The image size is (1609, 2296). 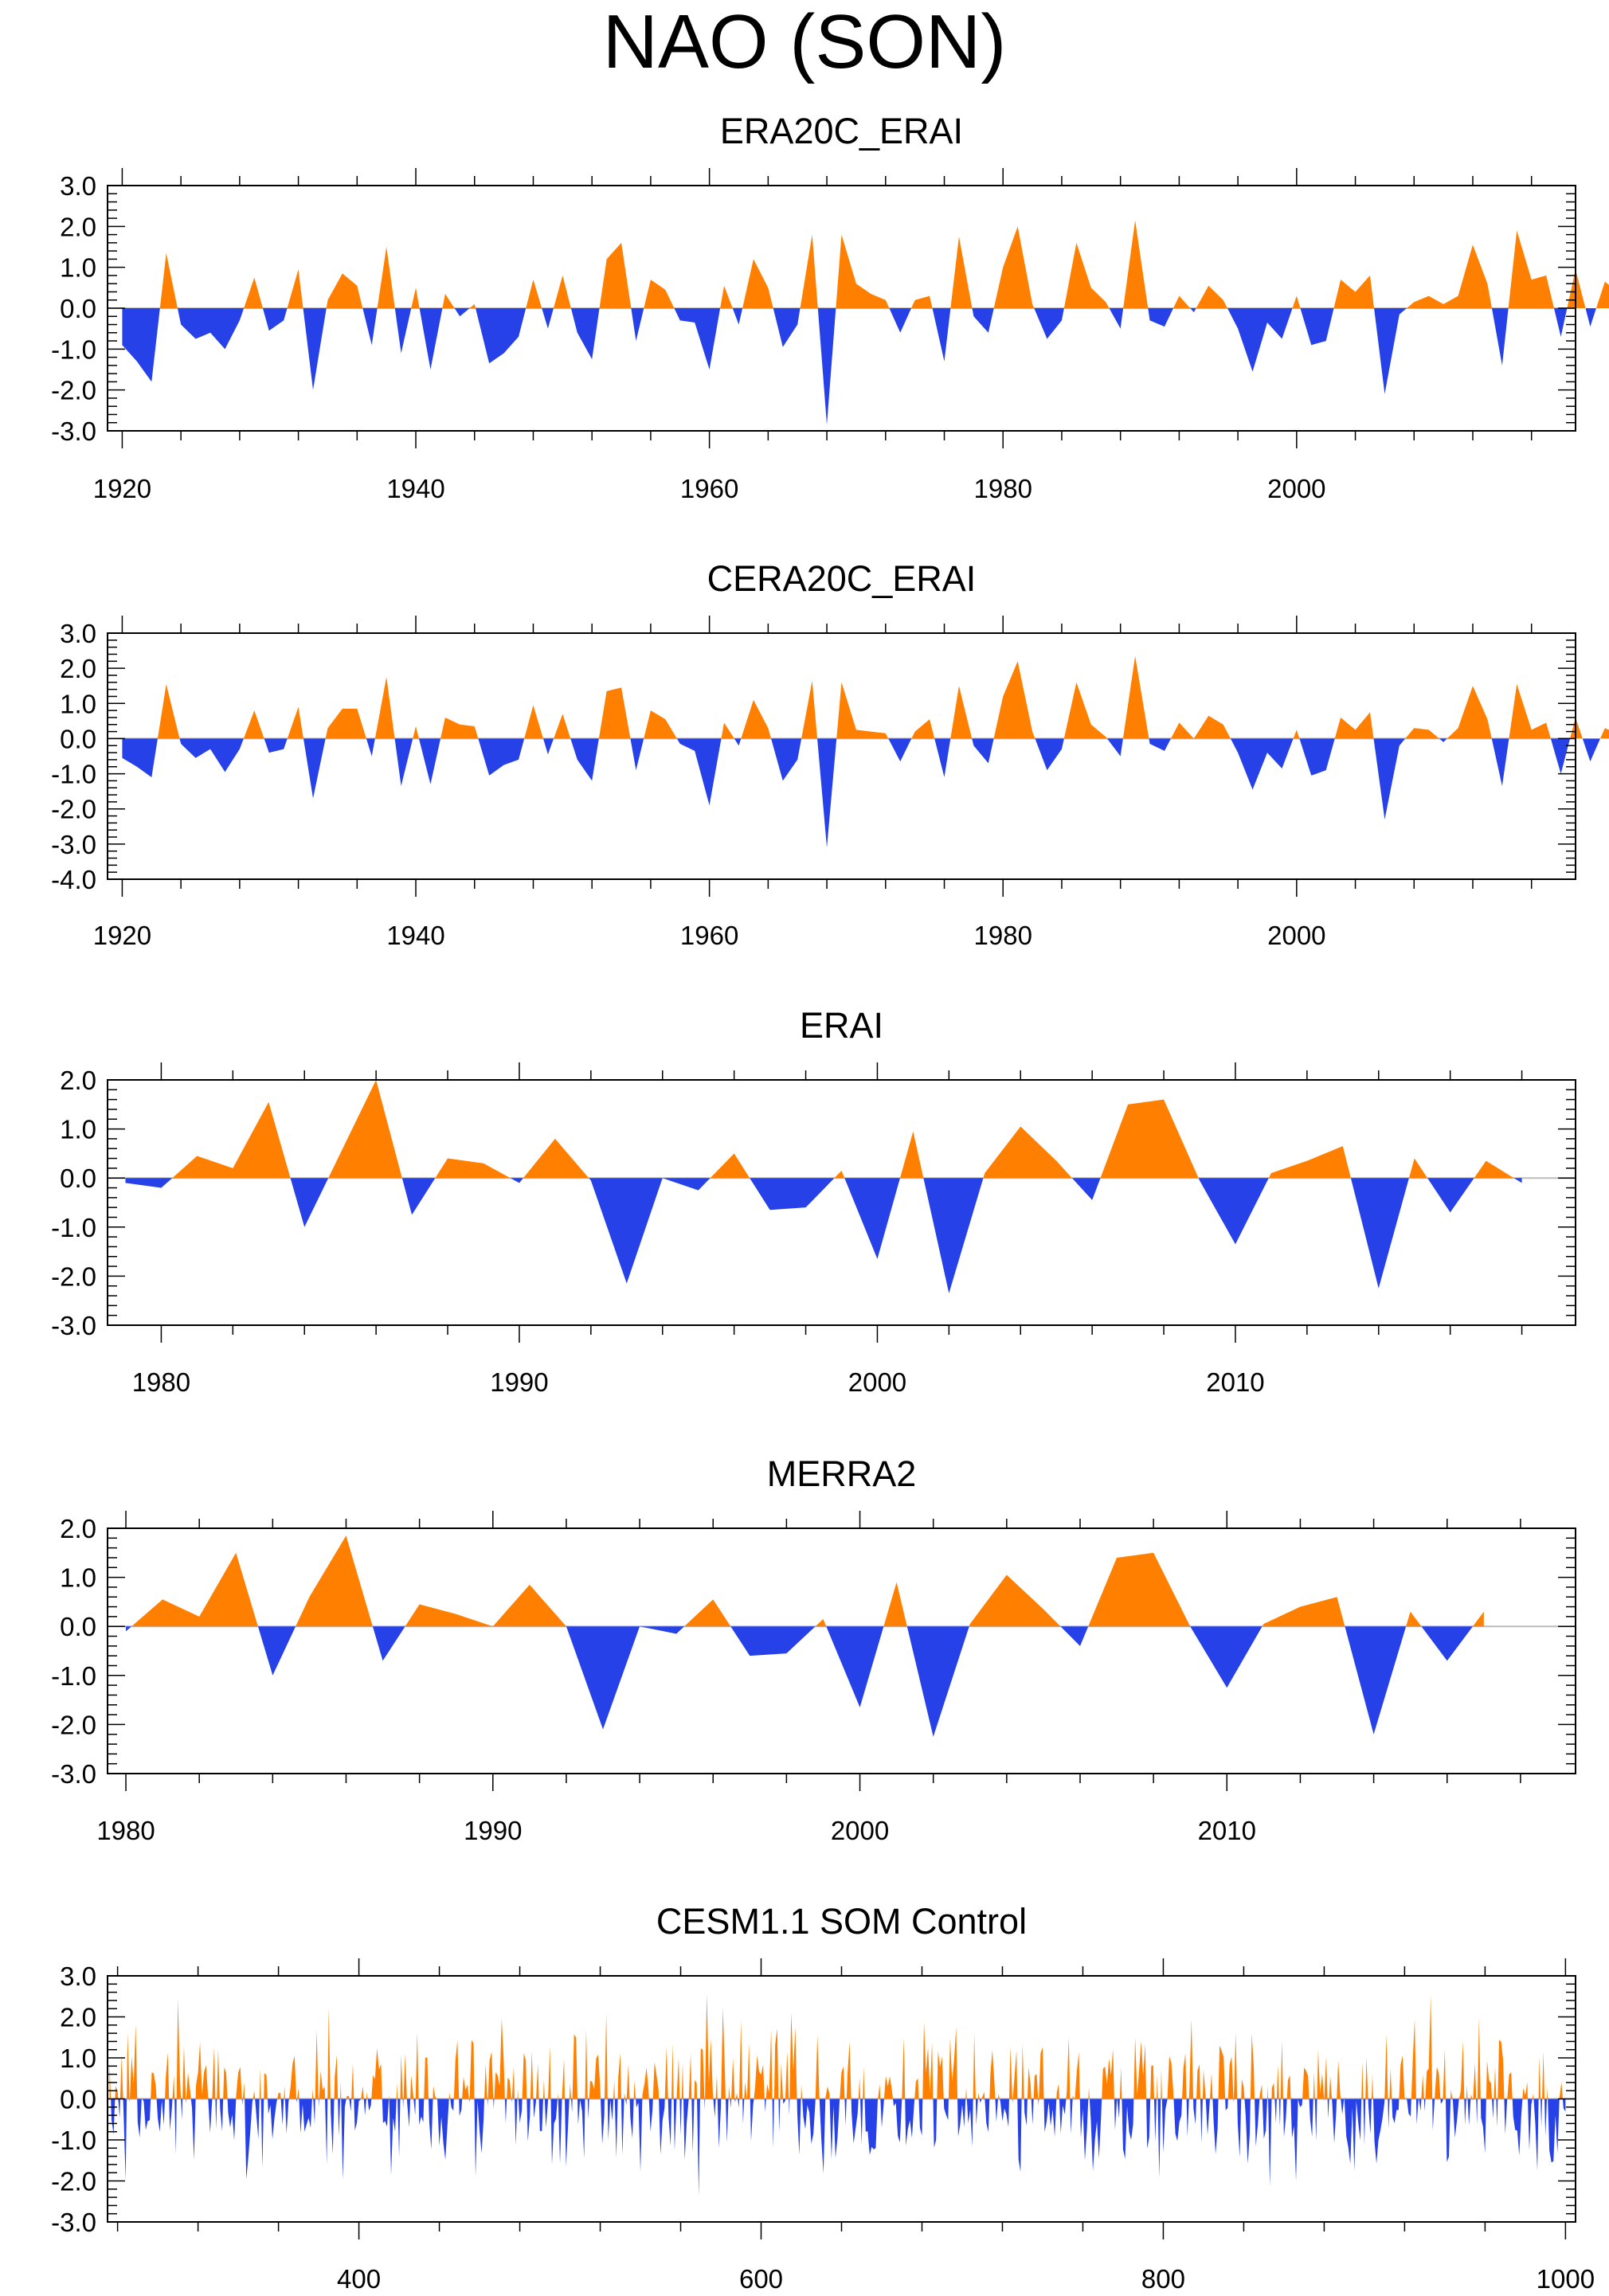 I want to click on x-tick-label: 1000, so click(x=1566, y=2279).